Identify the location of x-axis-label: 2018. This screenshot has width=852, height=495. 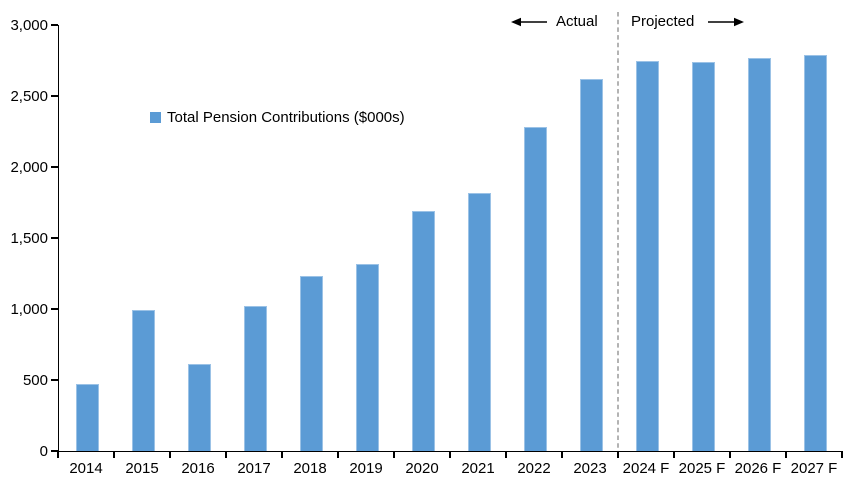
(310, 468).